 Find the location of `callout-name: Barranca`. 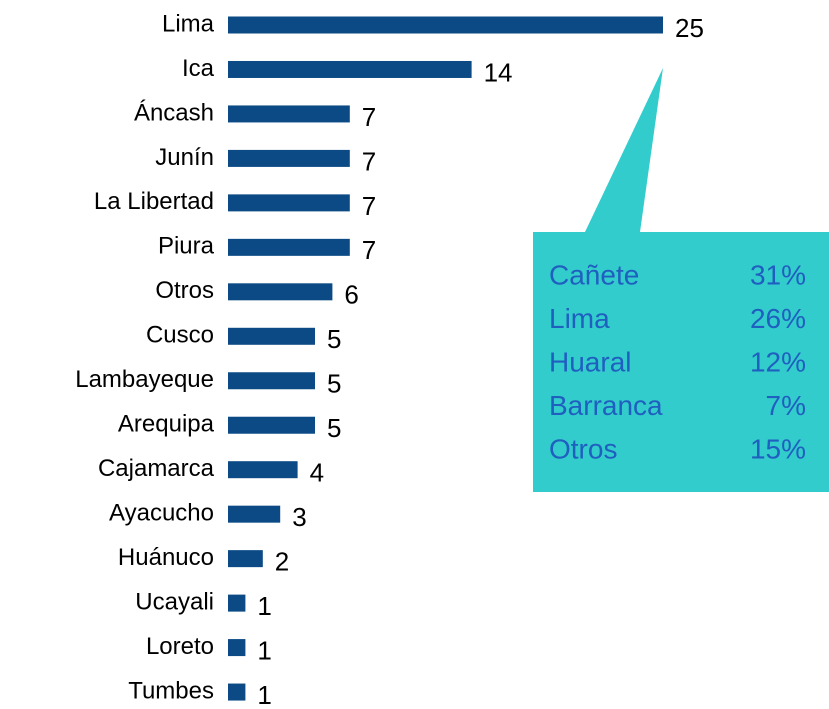

callout-name: Barranca is located at coordinates (606, 405).